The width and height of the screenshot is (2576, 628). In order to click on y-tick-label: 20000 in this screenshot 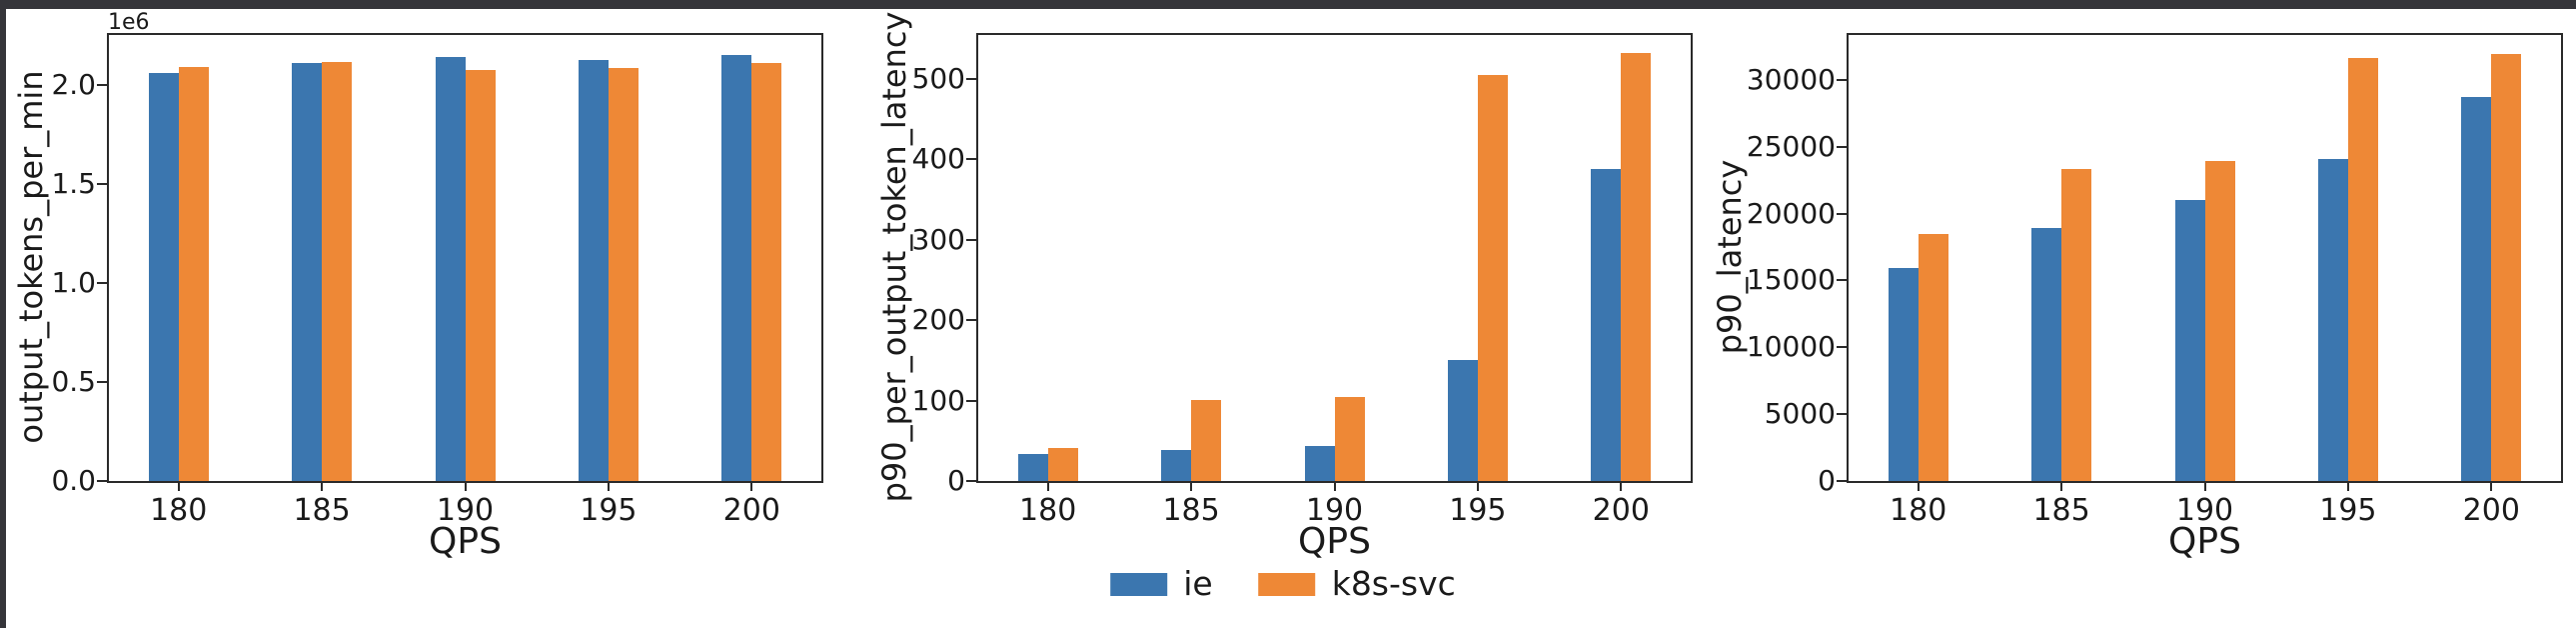, I will do `click(1791, 213)`.